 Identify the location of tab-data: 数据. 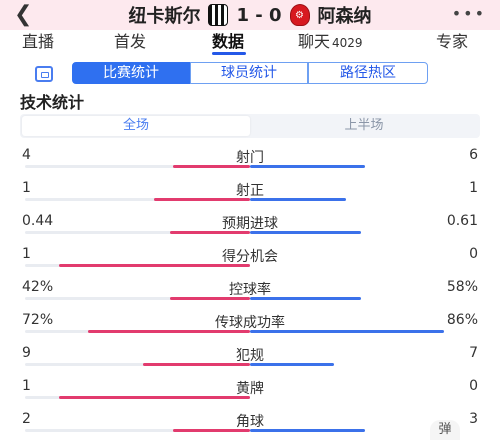
(228, 41).